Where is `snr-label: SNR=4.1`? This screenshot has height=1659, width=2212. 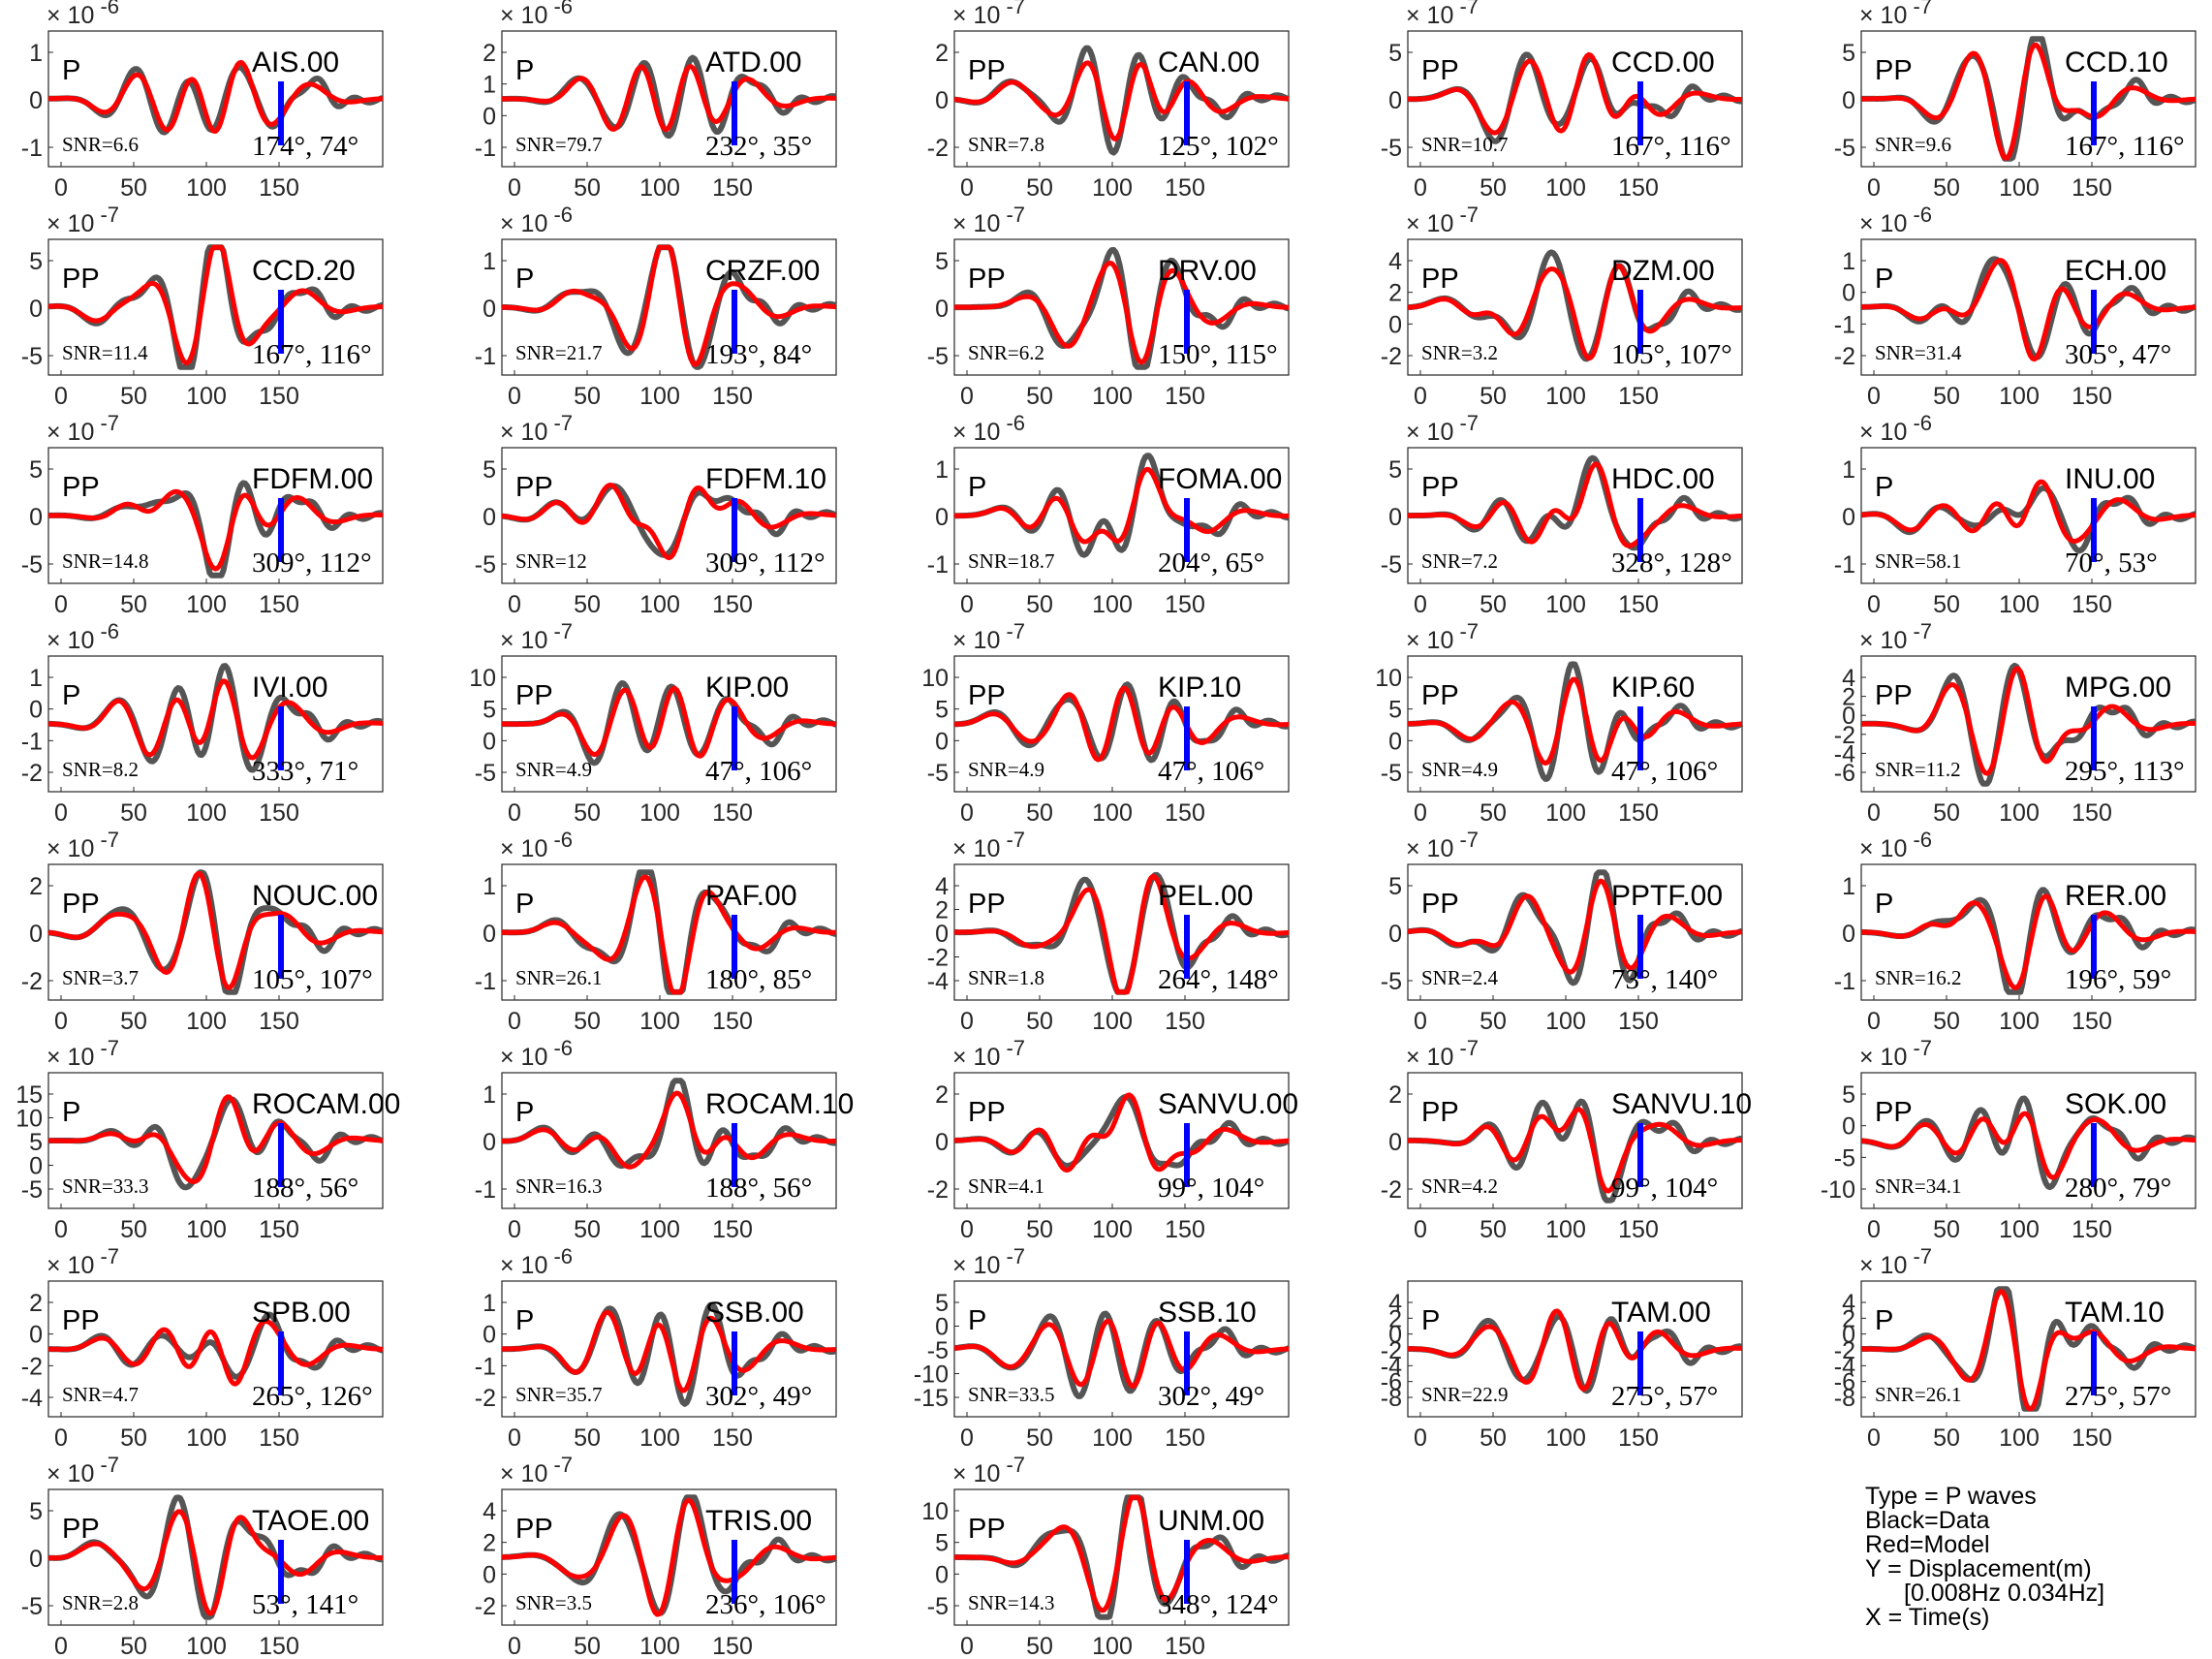
snr-label: SNR=4.1 is located at coordinates (1006, 1186).